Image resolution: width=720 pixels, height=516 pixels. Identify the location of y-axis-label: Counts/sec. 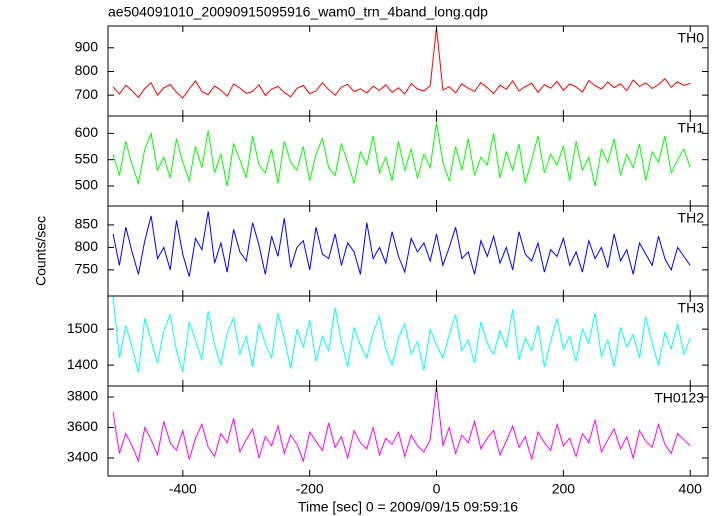
(41, 251).